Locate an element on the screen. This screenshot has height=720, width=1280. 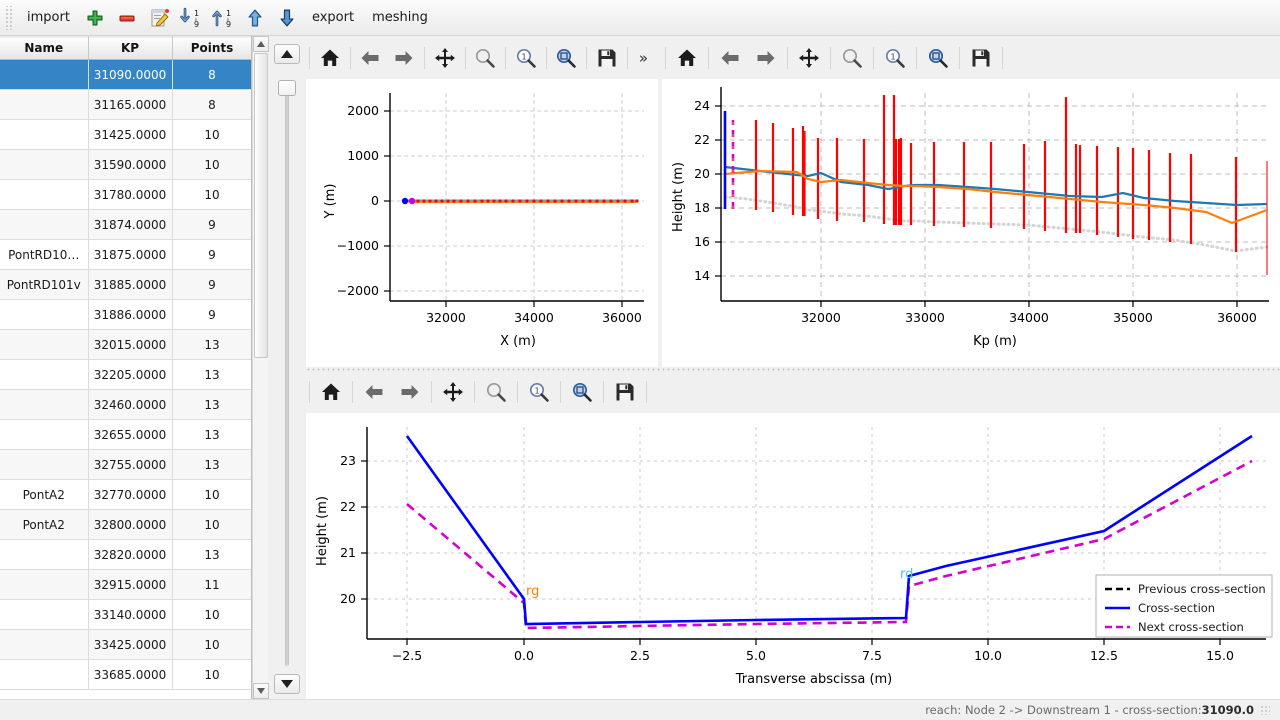
table-row: 31590.0000 10 is located at coordinates (125, 164).